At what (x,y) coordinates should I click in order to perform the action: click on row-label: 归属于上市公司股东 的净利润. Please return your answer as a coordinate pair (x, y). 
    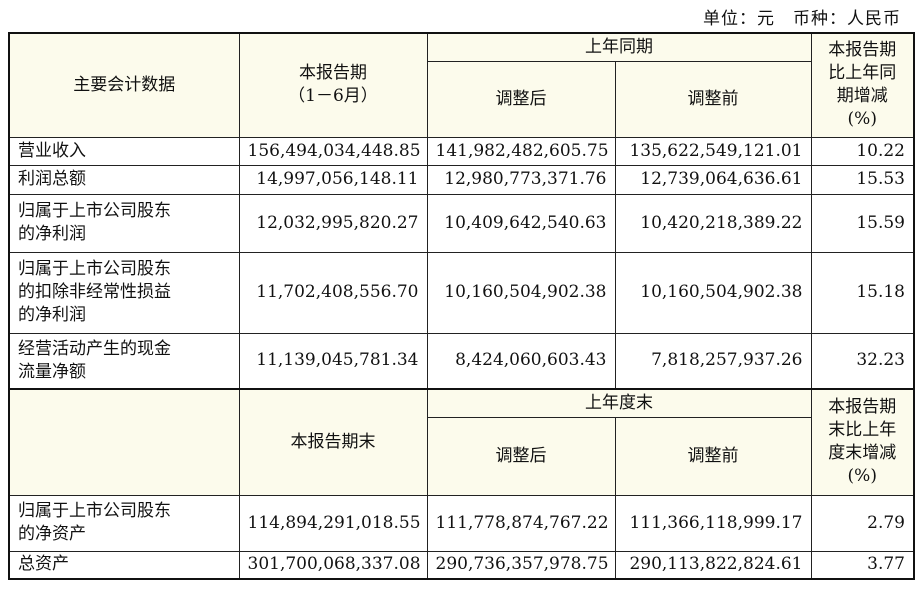
    Looking at the image, I should click on (124, 223).